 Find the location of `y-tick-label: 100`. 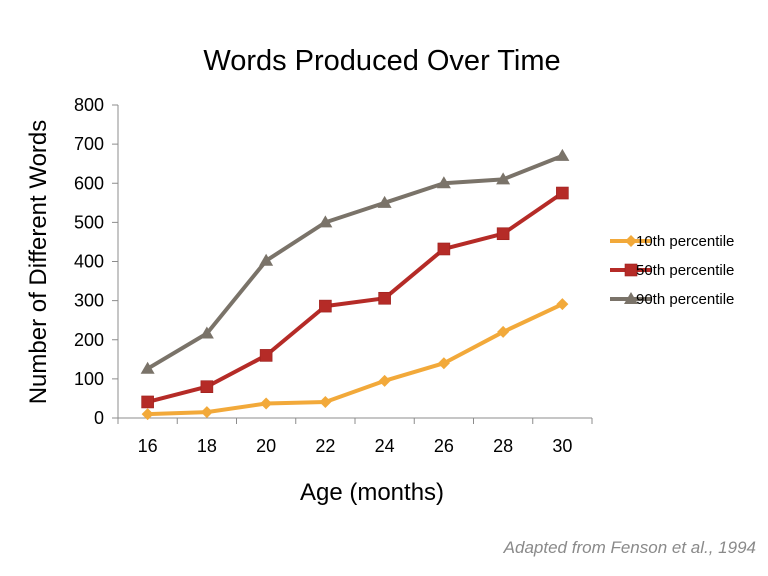

y-tick-label: 100 is located at coordinates (89, 379).